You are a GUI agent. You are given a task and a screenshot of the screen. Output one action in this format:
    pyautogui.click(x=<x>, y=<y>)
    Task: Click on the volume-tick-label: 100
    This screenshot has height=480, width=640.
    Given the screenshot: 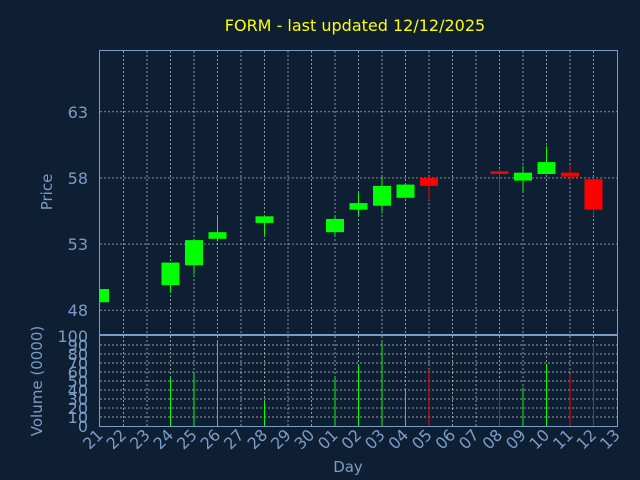 What is the action you would take?
    pyautogui.click(x=72, y=336)
    